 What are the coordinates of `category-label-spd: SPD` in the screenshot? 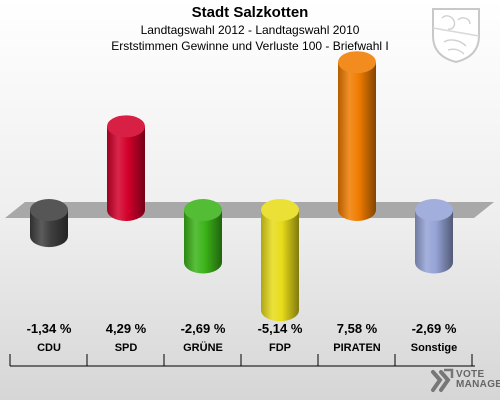 It's located at (126, 348).